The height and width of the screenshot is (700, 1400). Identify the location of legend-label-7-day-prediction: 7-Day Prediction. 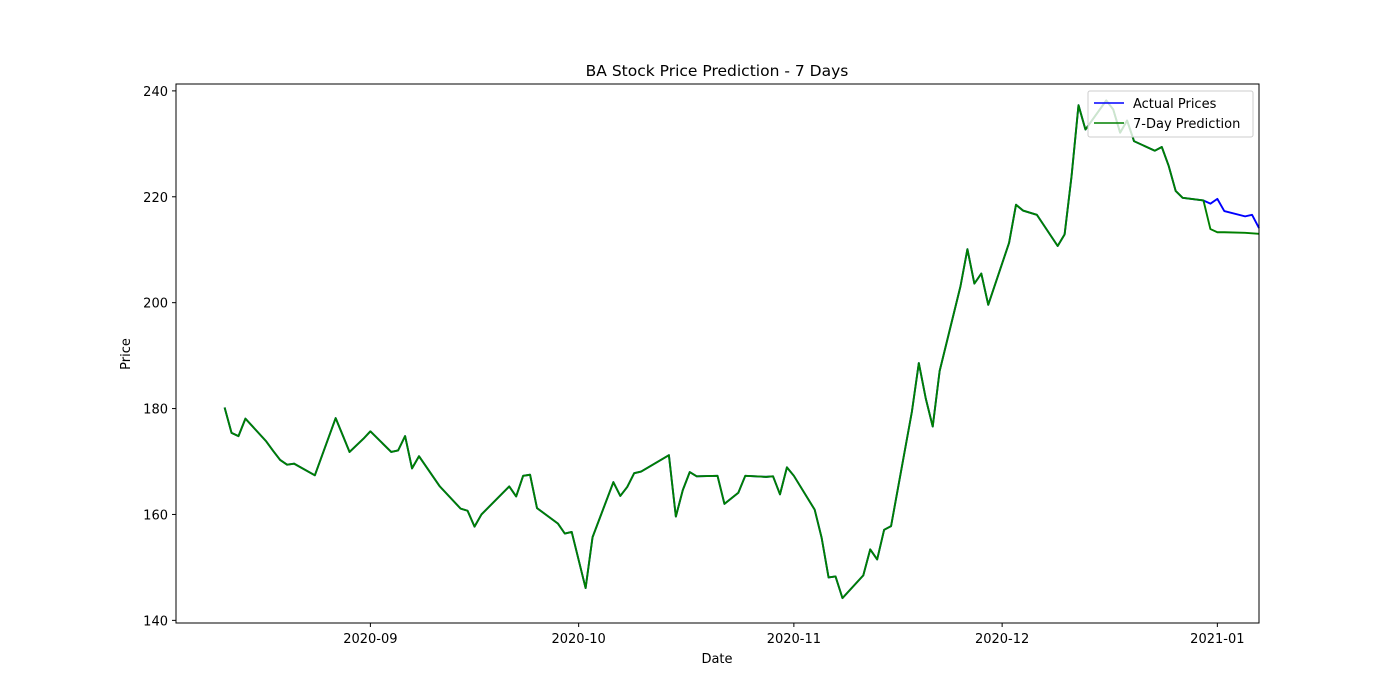
(1186, 124).